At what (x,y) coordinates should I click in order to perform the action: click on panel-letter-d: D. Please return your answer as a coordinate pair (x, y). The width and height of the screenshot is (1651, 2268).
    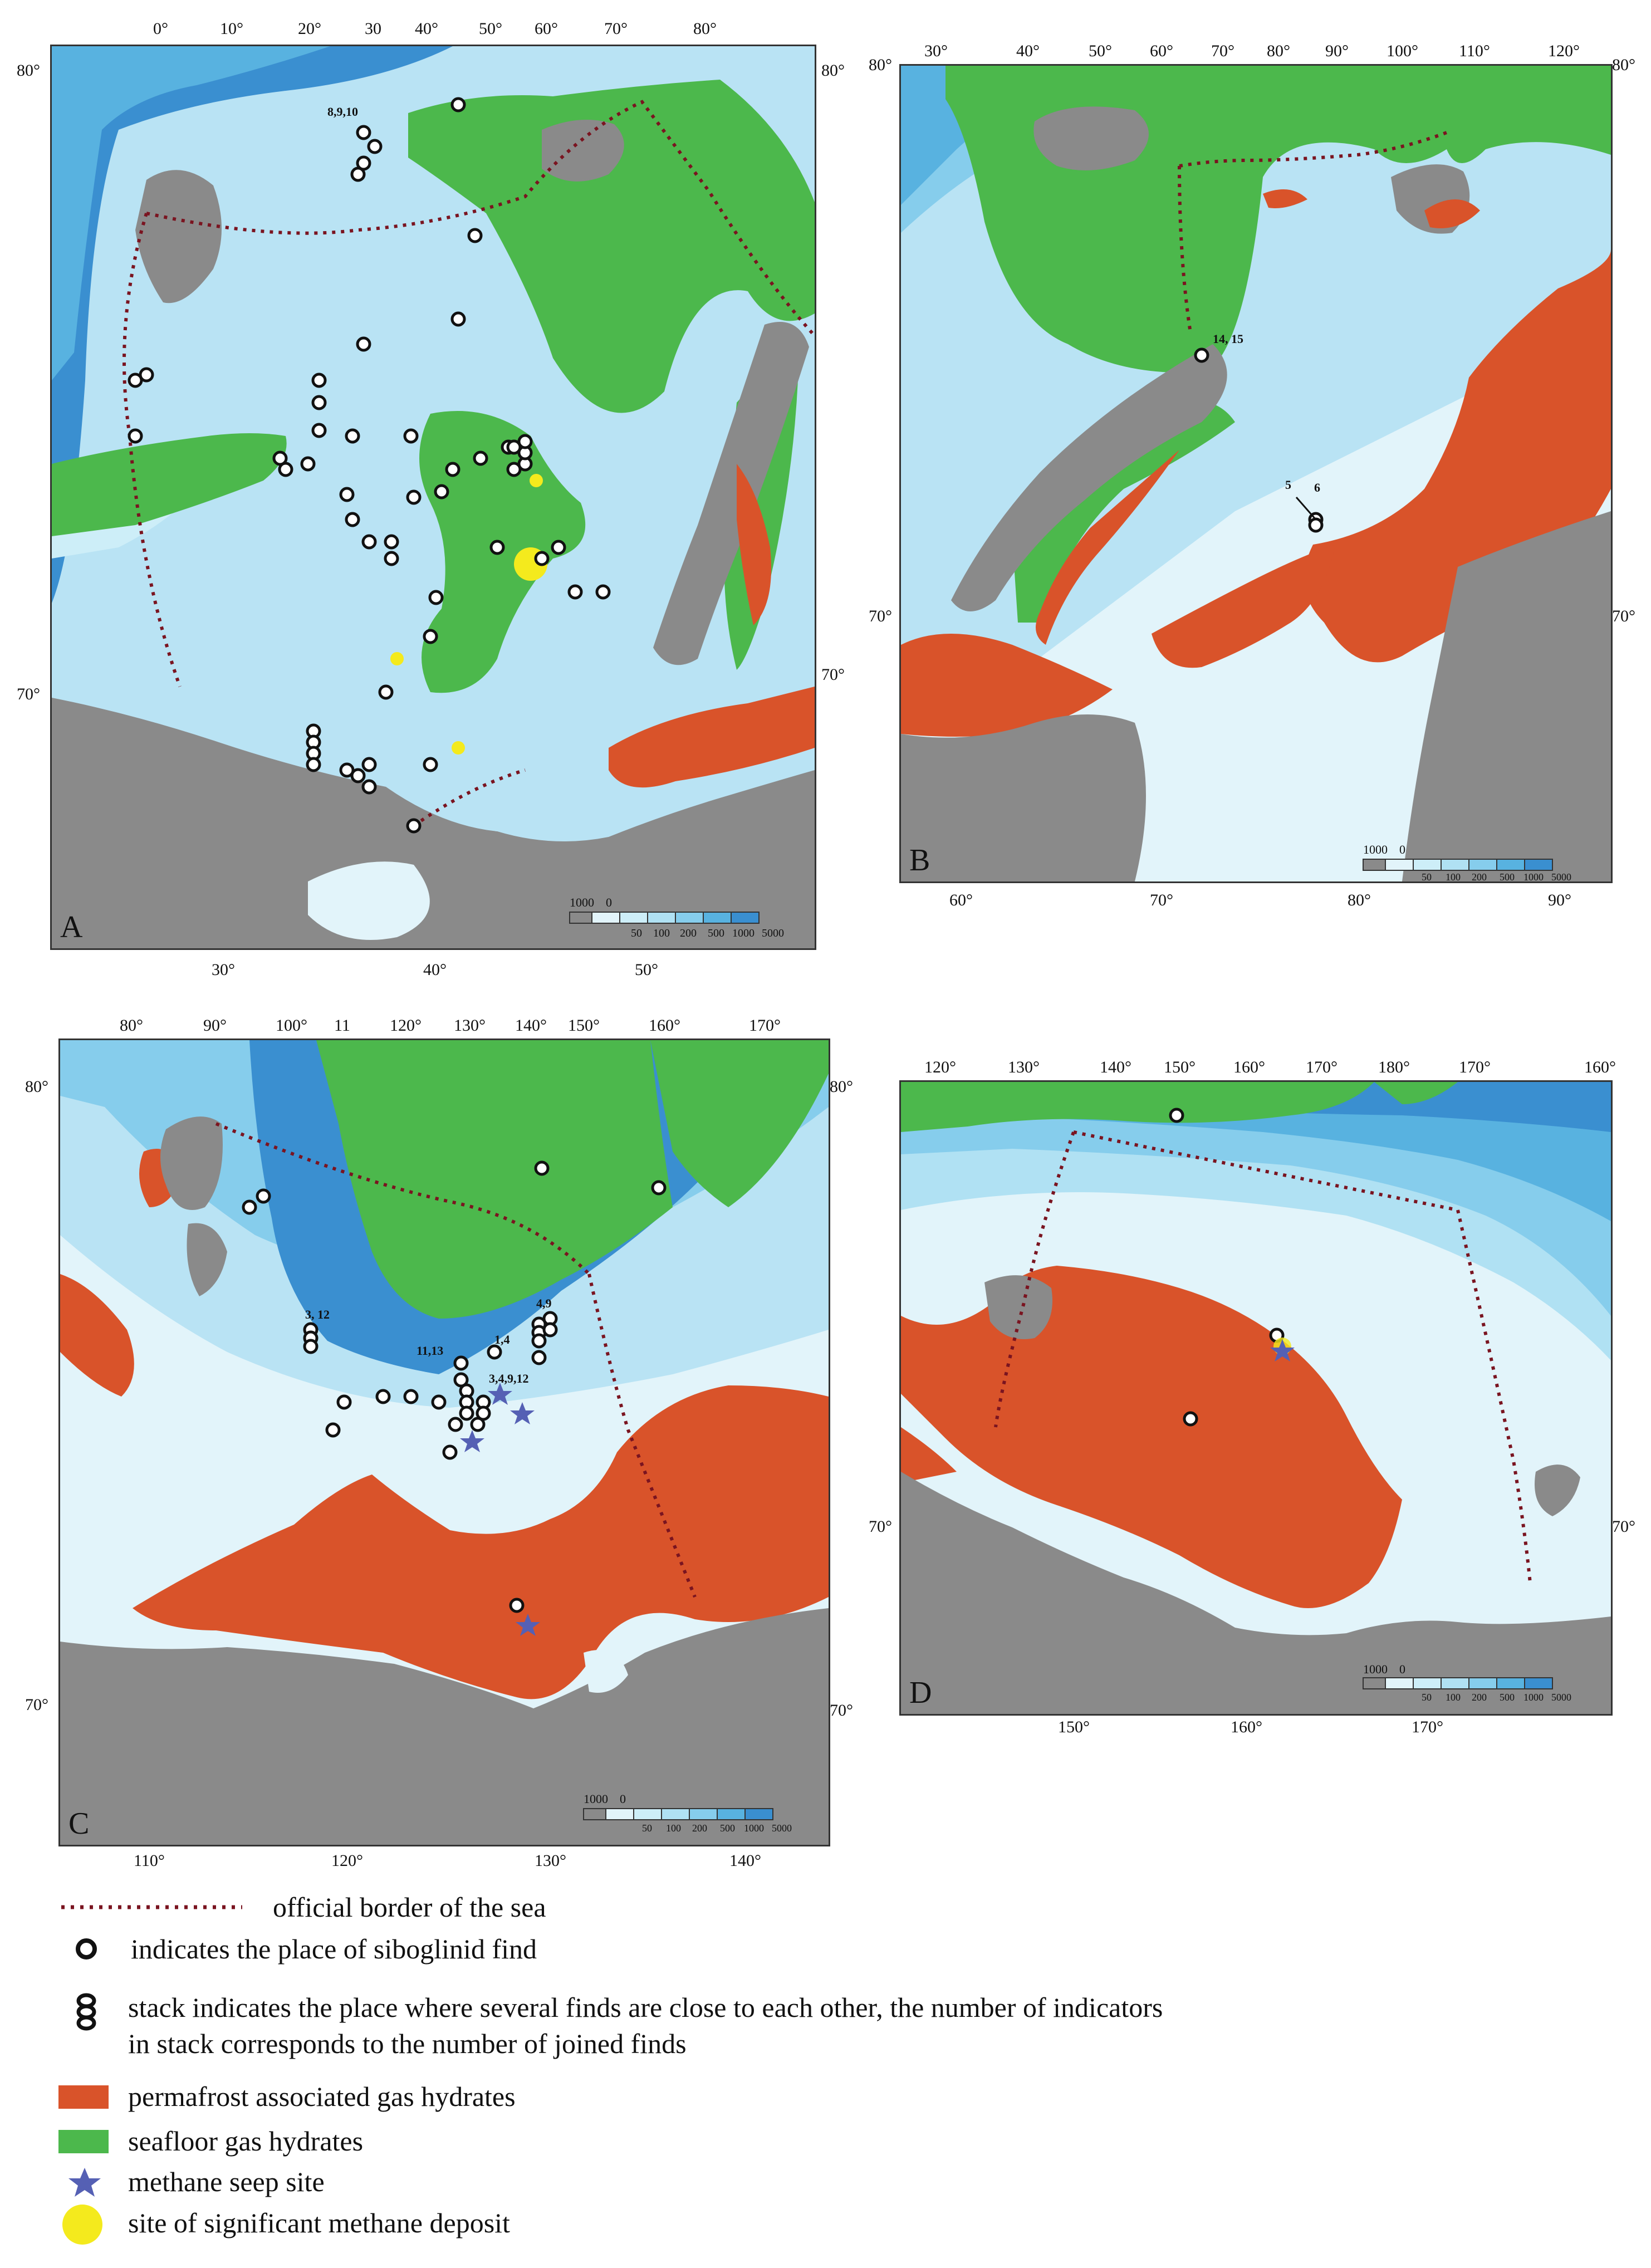
    Looking at the image, I should click on (921, 1693).